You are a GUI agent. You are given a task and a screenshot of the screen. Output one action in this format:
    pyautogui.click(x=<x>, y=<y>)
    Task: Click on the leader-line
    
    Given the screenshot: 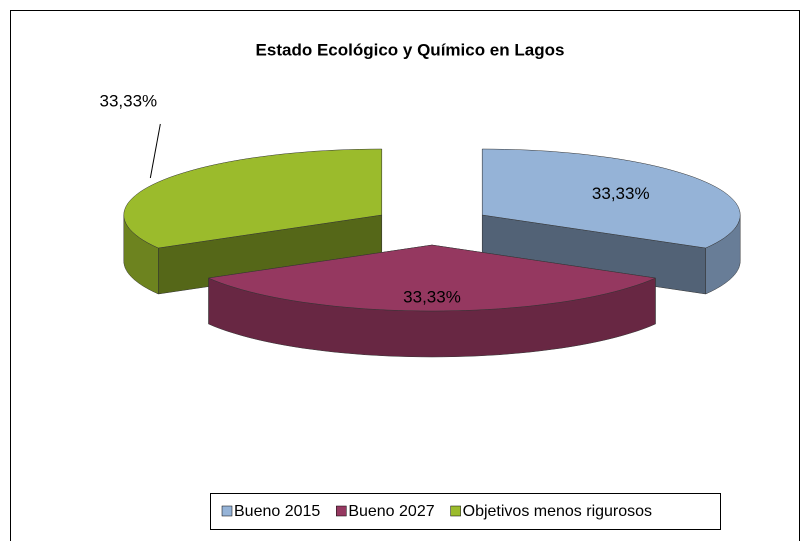 What is the action you would take?
    pyautogui.click(x=155, y=151)
    